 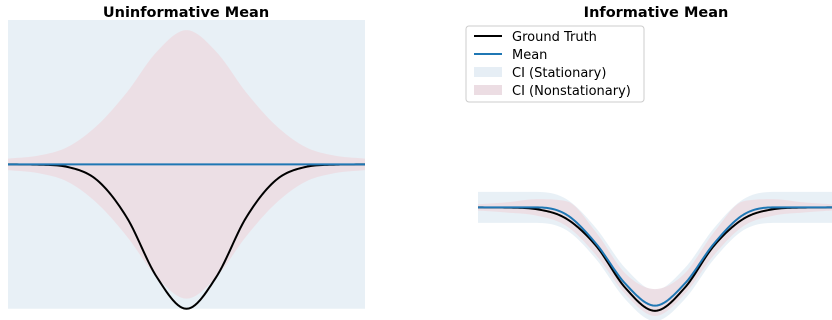 I want to click on legend-entry-ground-truth: Ground Truth, so click(x=535, y=37).